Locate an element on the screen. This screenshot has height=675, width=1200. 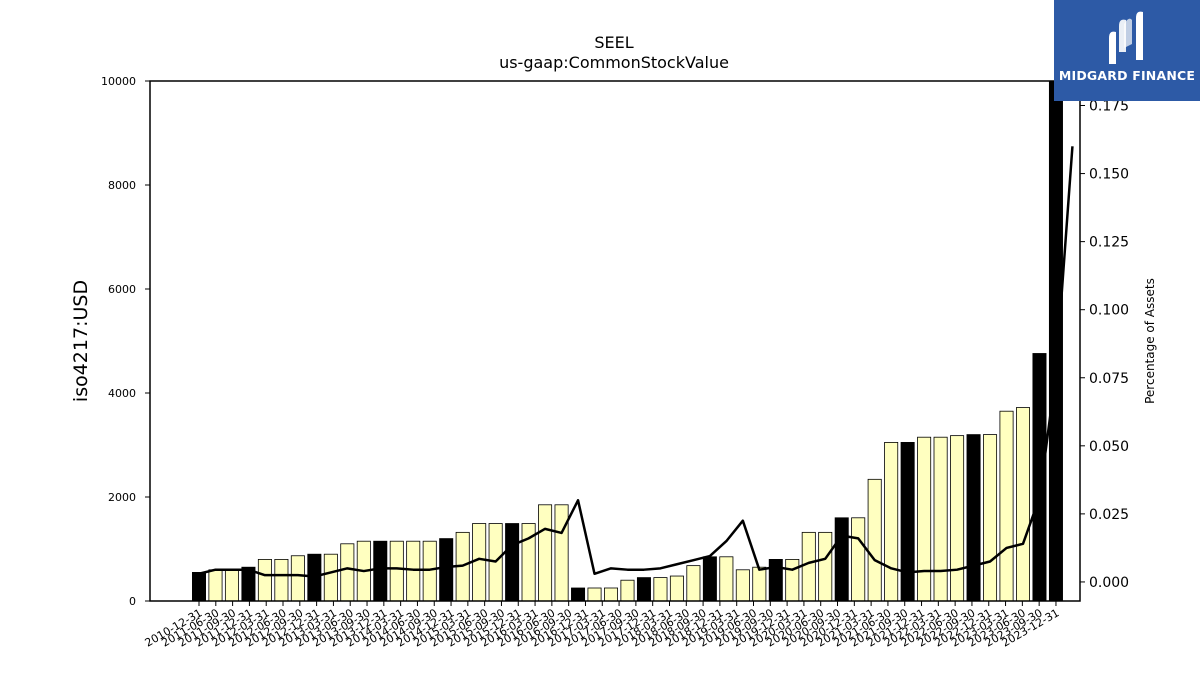
y2-tick-label: 0.175 is located at coordinates (1109, 107).